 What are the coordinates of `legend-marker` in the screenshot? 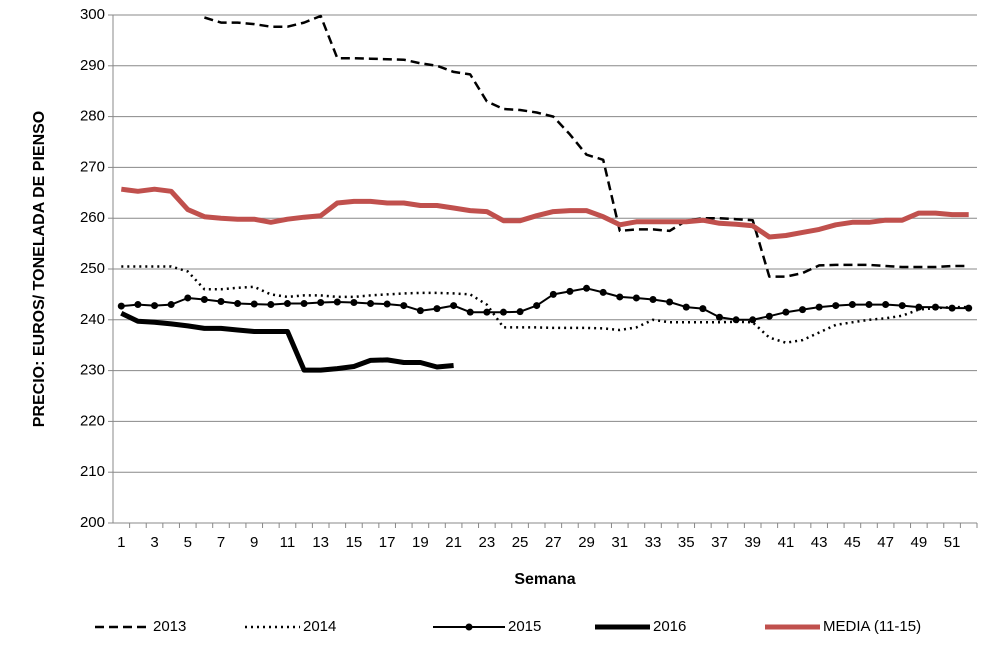 It's located at (469, 627).